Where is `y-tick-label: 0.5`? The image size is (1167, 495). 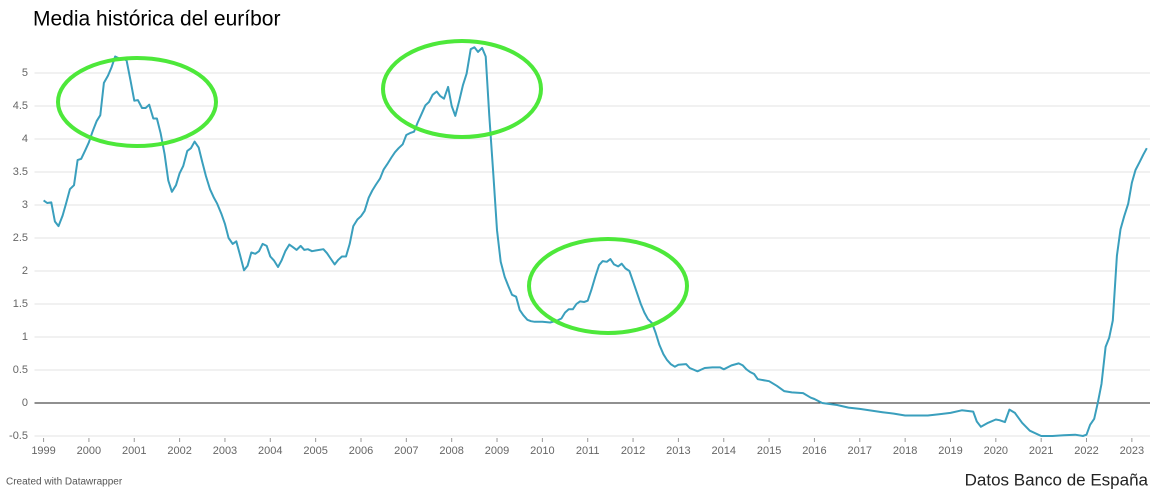
y-tick-label: 0.5 is located at coordinates (20, 370).